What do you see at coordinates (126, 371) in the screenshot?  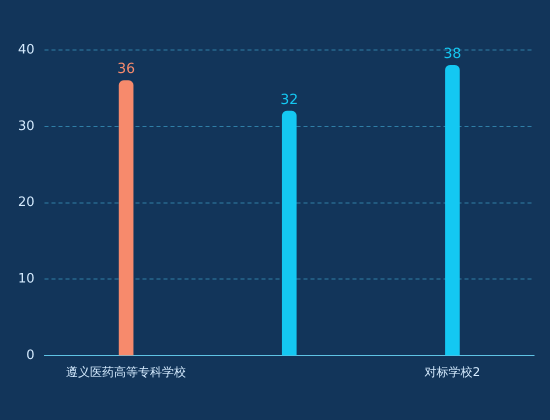 I see `x-tick-label: 遵义医药高等专科学校` at bounding box center [126, 371].